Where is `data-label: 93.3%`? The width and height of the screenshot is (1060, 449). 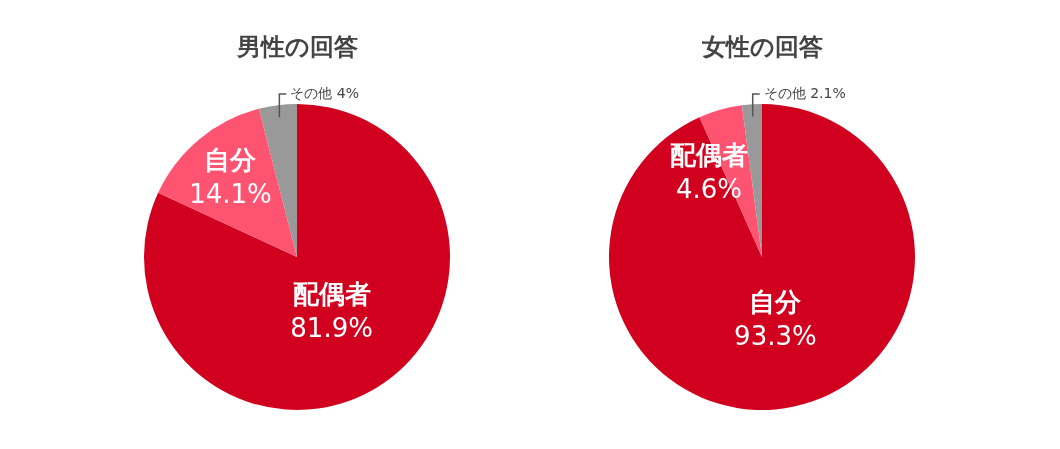
data-label: 93.3% is located at coordinates (775, 336).